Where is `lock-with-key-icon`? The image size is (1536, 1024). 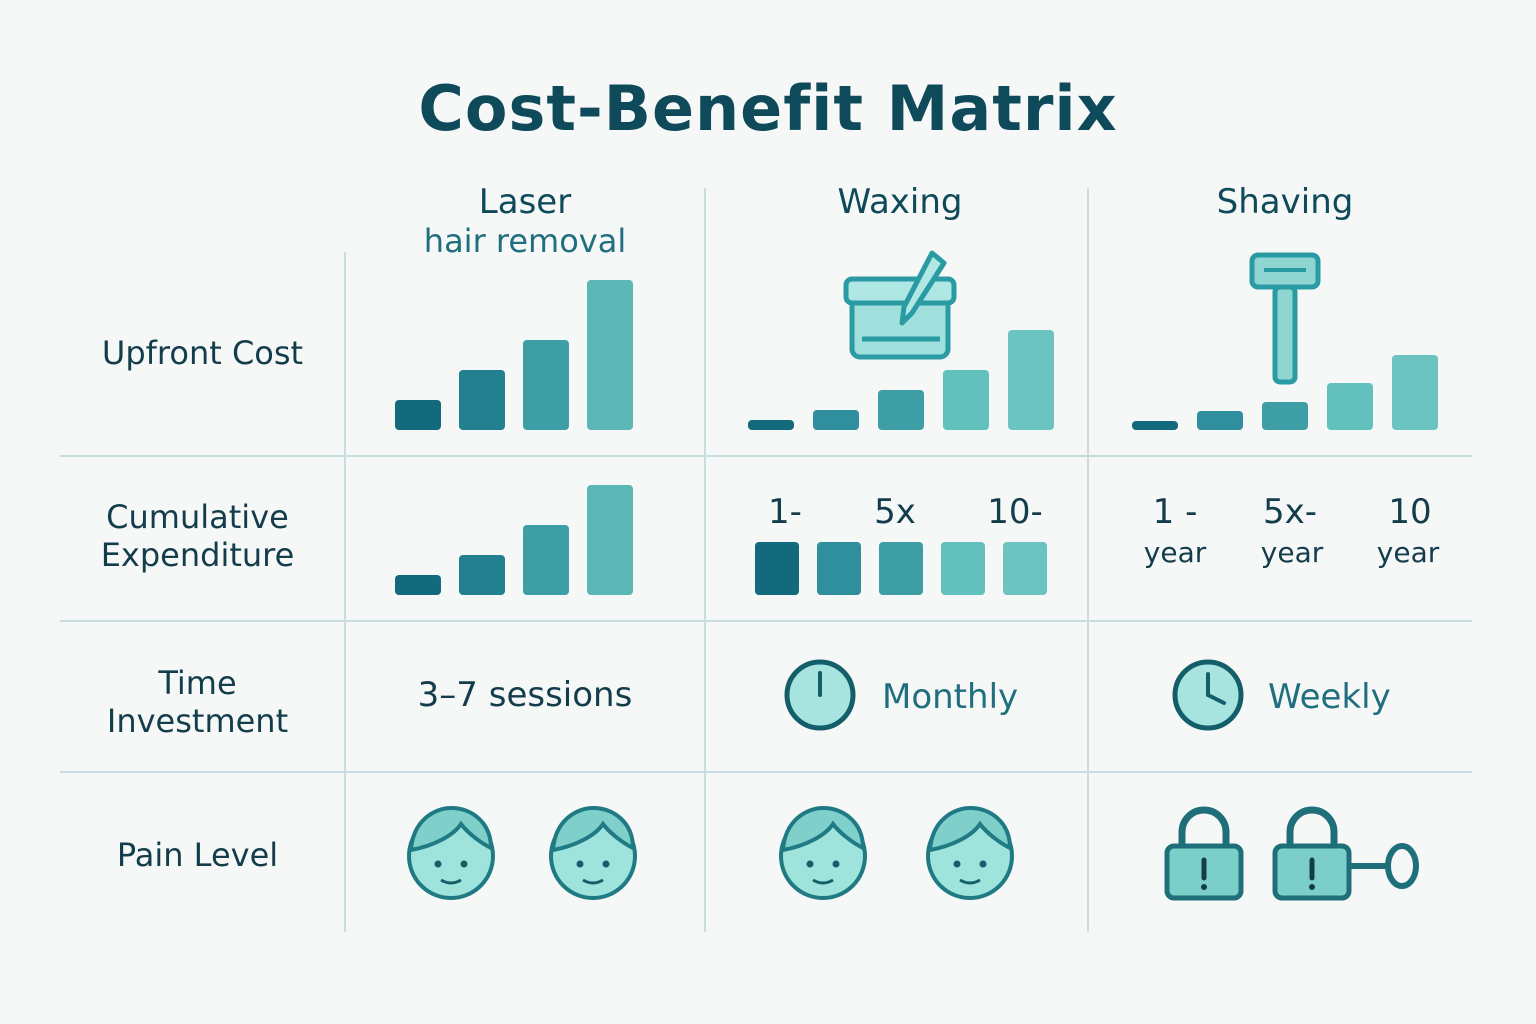 lock-with-key-icon is located at coordinates (1345, 853).